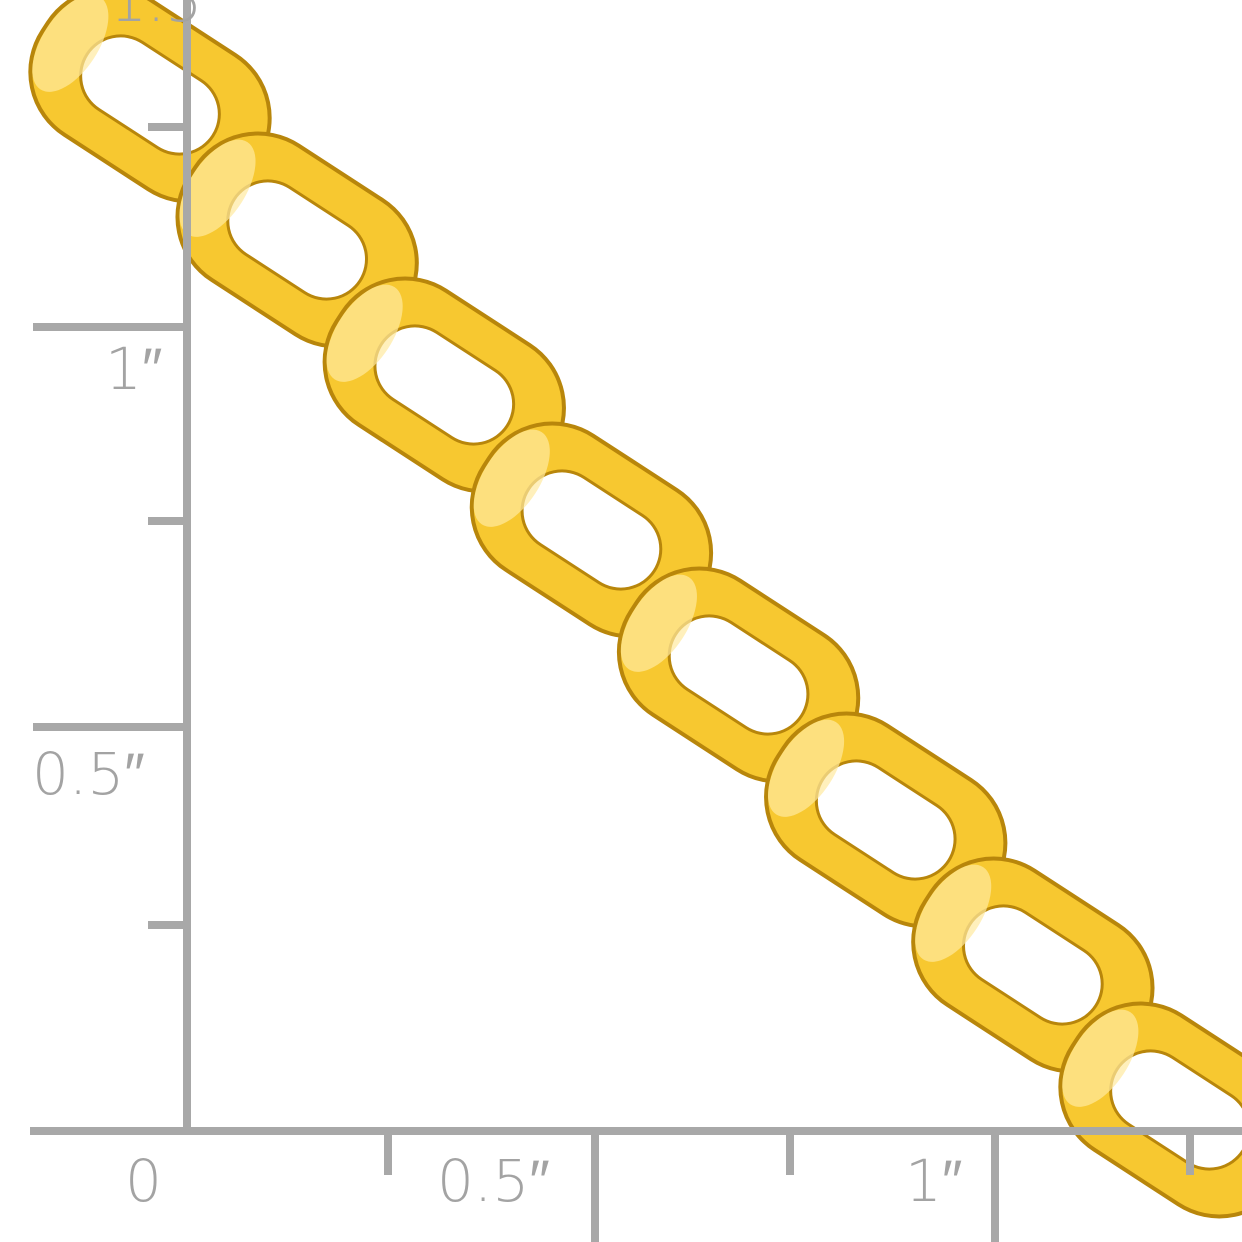 The width and height of the screenshot is (1242, 1242). What do you see at coordinates (493, 1181) in the screenshot?
I see `ruler-label-0.5in-horizontal: 0.5″` at bounding box center [493, 1181].